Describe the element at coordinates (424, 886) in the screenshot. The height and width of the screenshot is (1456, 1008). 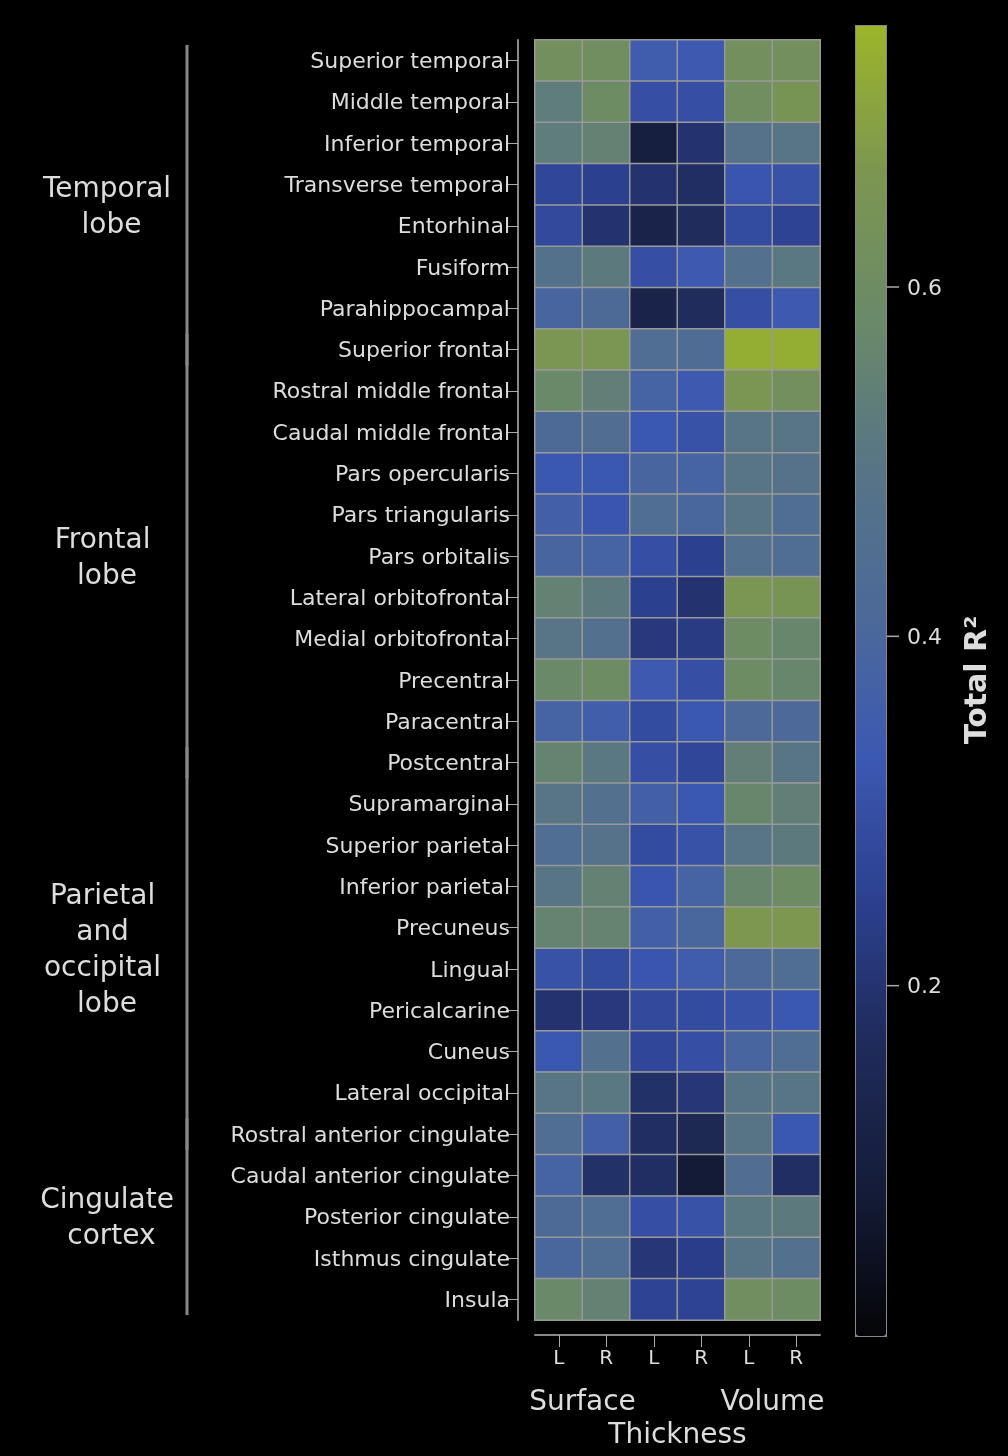
I see `y-tick-label: Inferior parietal` at that location.